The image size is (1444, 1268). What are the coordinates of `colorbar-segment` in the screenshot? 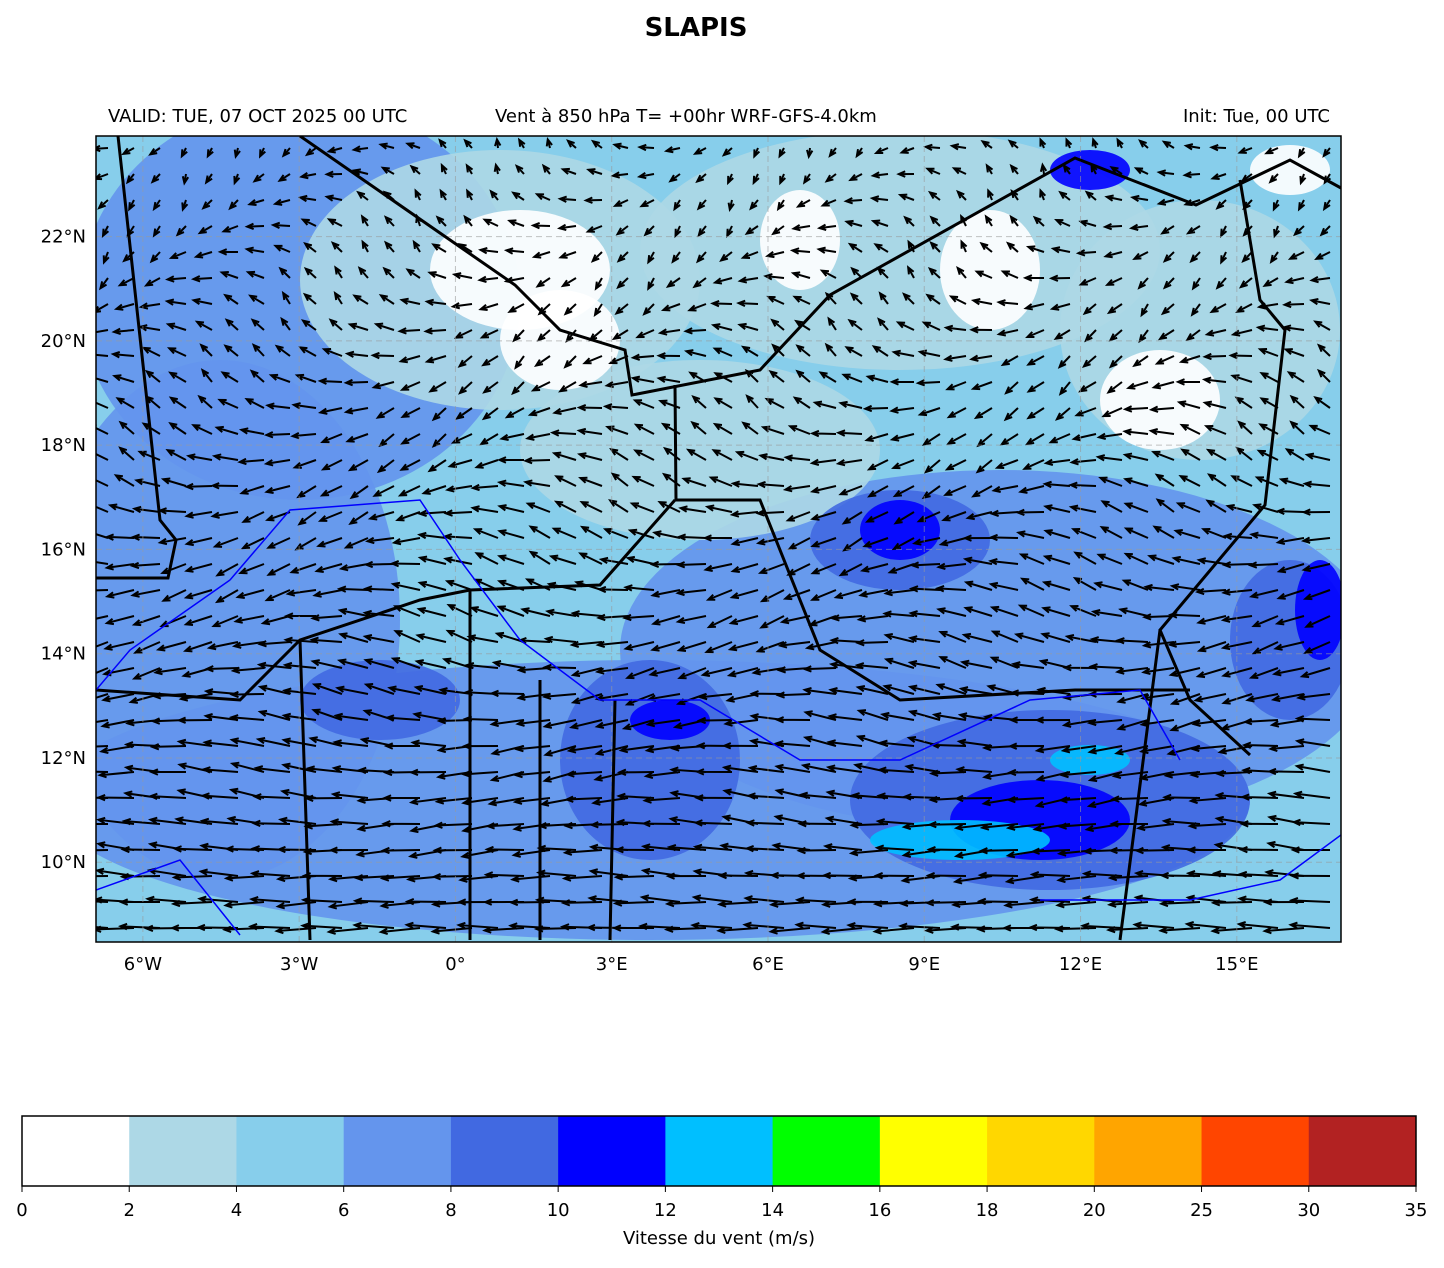 It's located at (933, 1151).